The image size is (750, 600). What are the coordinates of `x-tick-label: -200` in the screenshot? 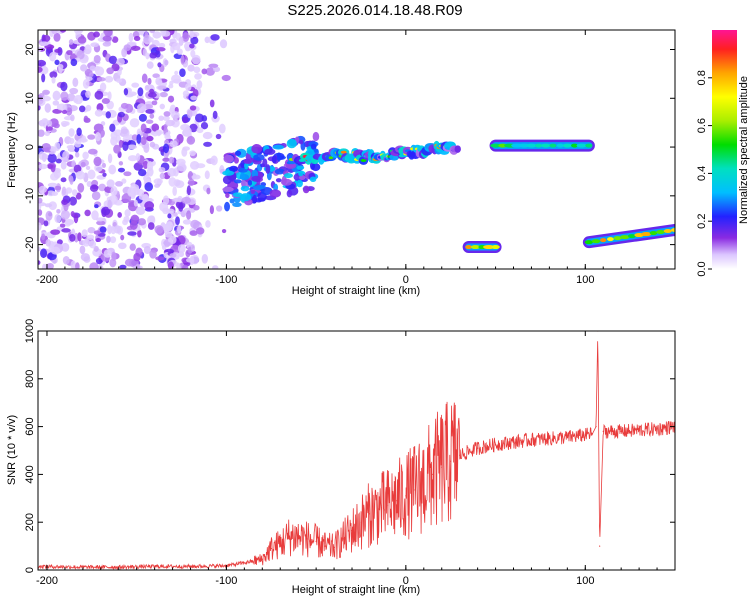 It's located at (47, 581).